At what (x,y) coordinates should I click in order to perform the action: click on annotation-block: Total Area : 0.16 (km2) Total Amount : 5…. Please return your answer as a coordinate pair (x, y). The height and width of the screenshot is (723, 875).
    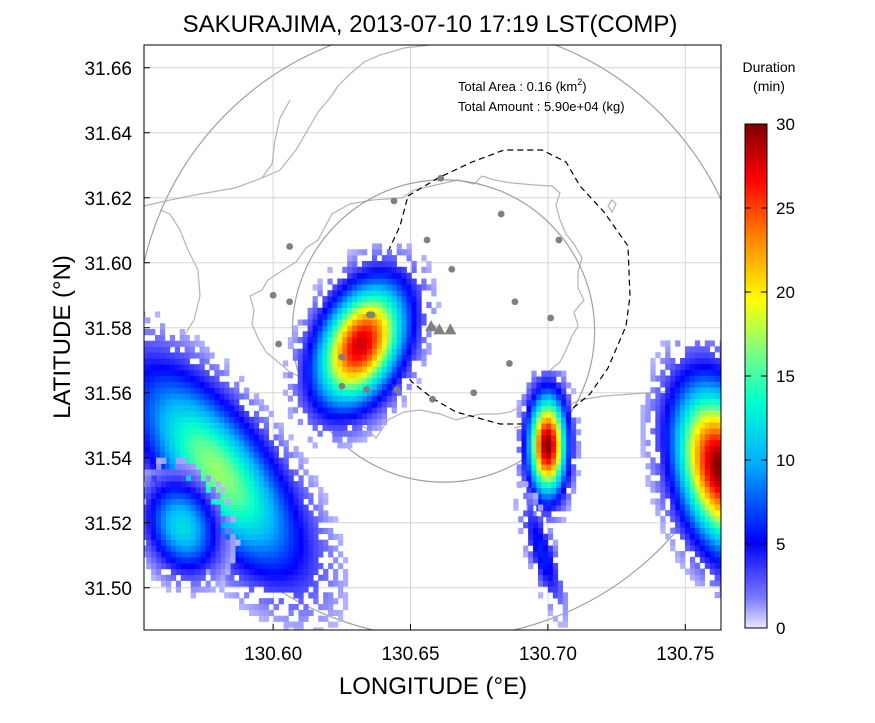
    Looking at the image, I should click on (541, 95).